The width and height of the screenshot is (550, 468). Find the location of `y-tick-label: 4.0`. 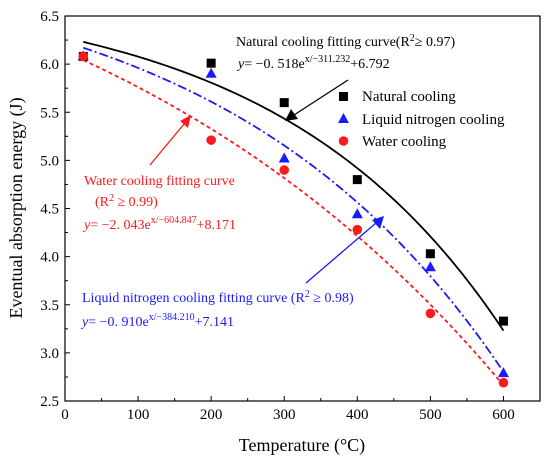

y-tick-label: 4.0 is located at coordinates (49, 258).